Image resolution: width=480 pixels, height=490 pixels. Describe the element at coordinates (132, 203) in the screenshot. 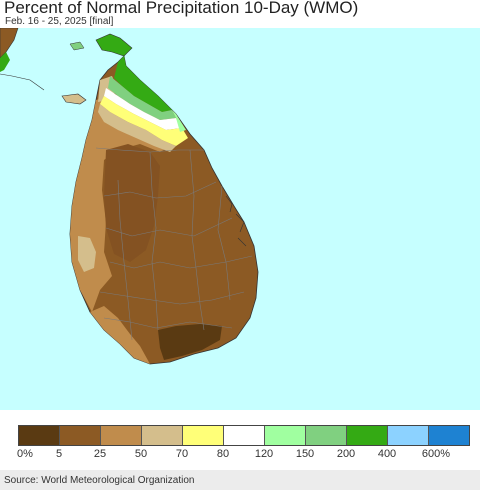

I see `central-highlands` at that location.